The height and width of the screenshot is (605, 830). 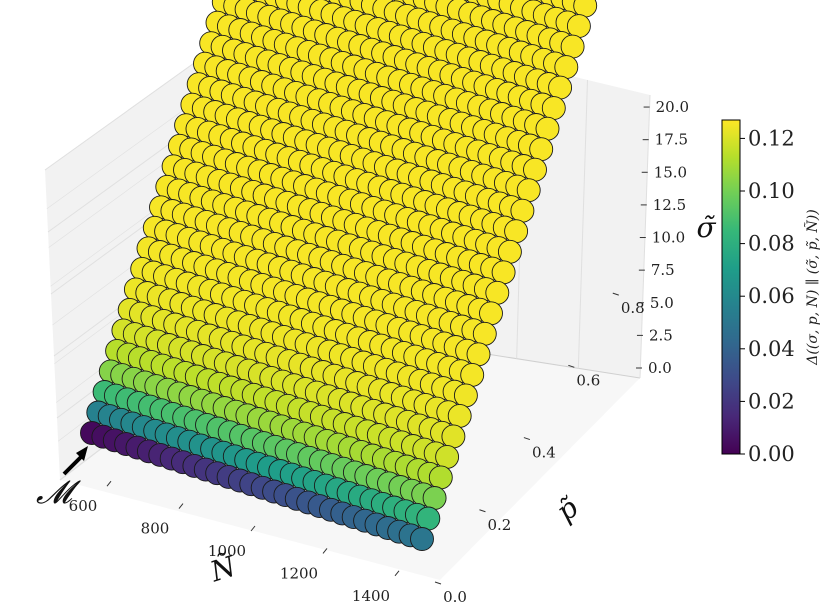 I want to click on y-tick-label: 0.2, so click(x=500, y=525).